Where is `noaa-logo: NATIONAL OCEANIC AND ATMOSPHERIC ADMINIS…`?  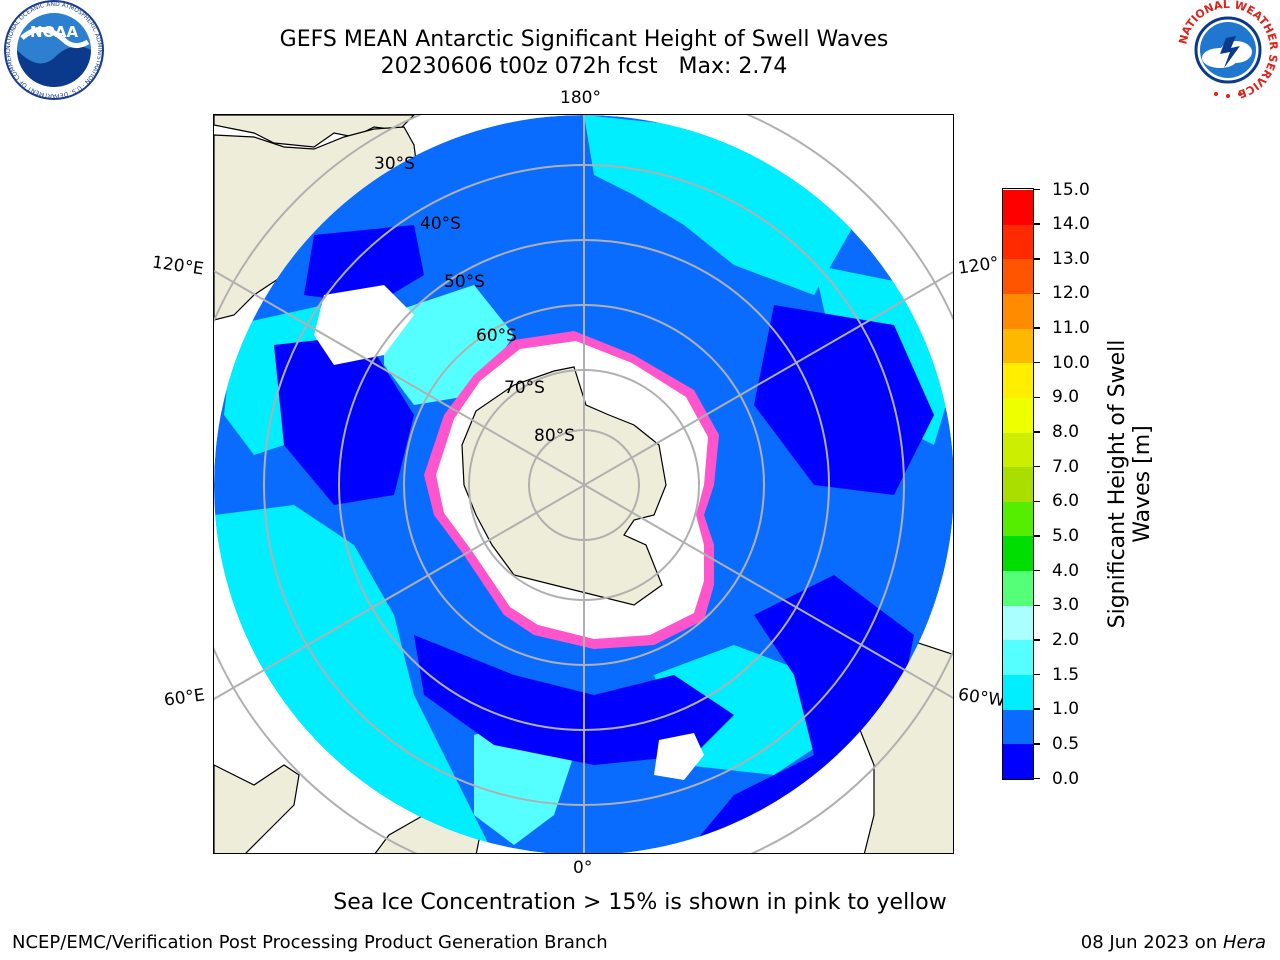
noaa-logo: NATIONAL OCEANIC AND ATMOSPHERIC ADMINIS… is located at coordinates (53, 50).